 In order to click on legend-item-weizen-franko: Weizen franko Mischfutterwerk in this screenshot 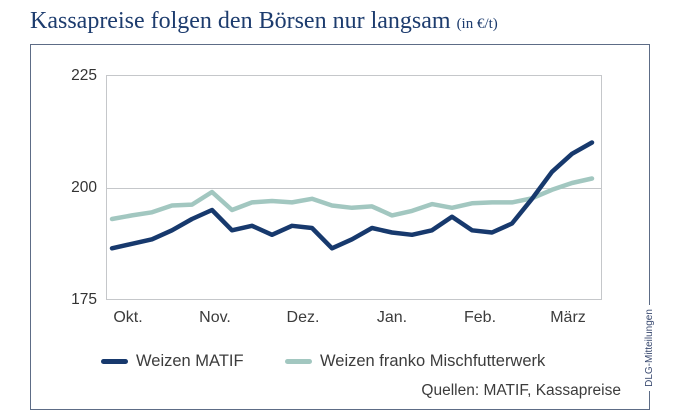, I will do `click(415, 361)`.